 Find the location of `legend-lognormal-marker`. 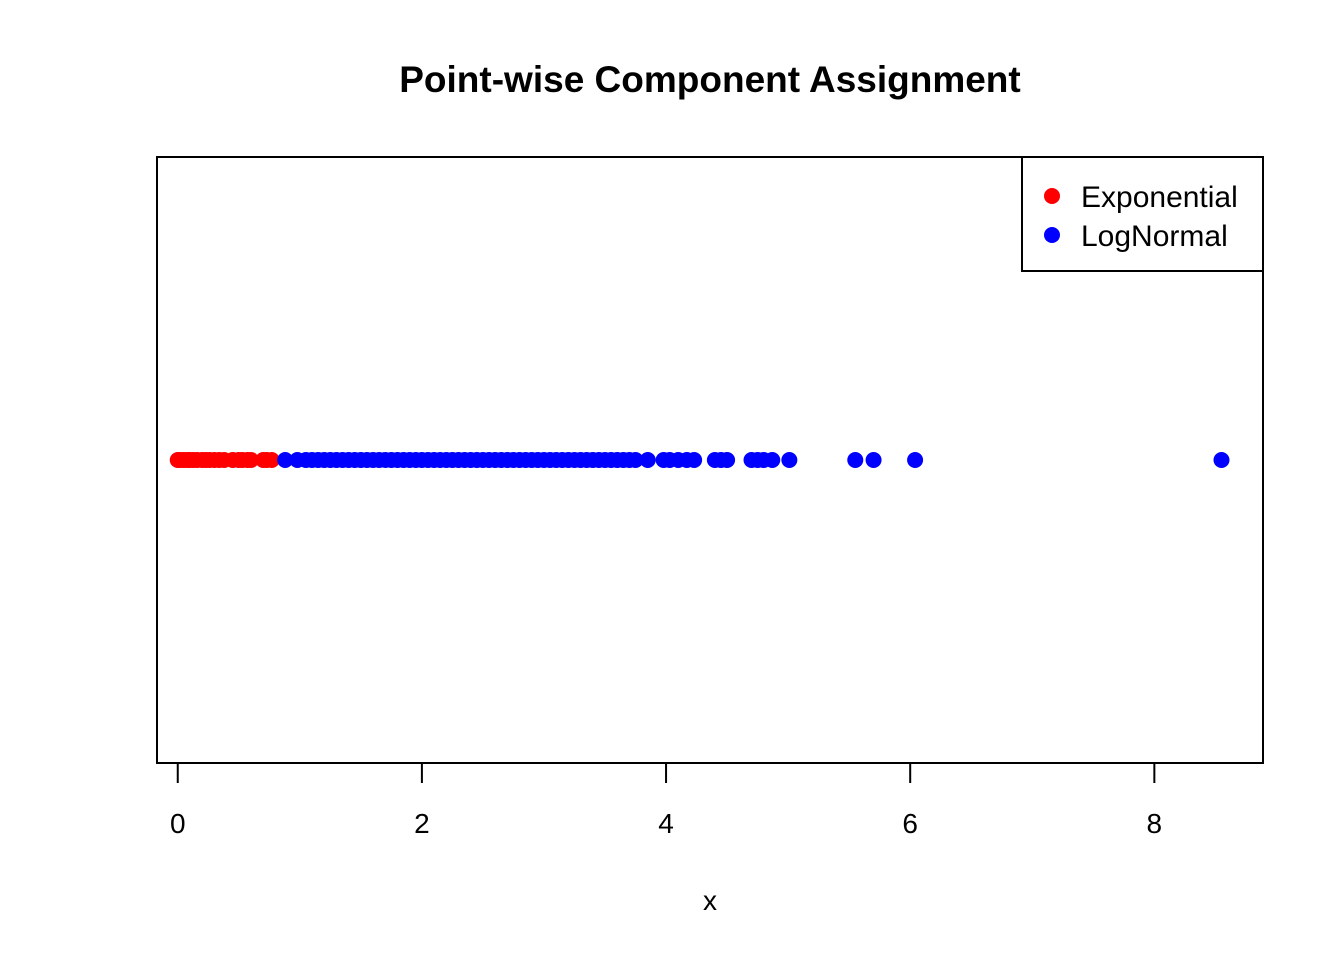

legend-lognormal-marker is located at coordinates (1052, 235).